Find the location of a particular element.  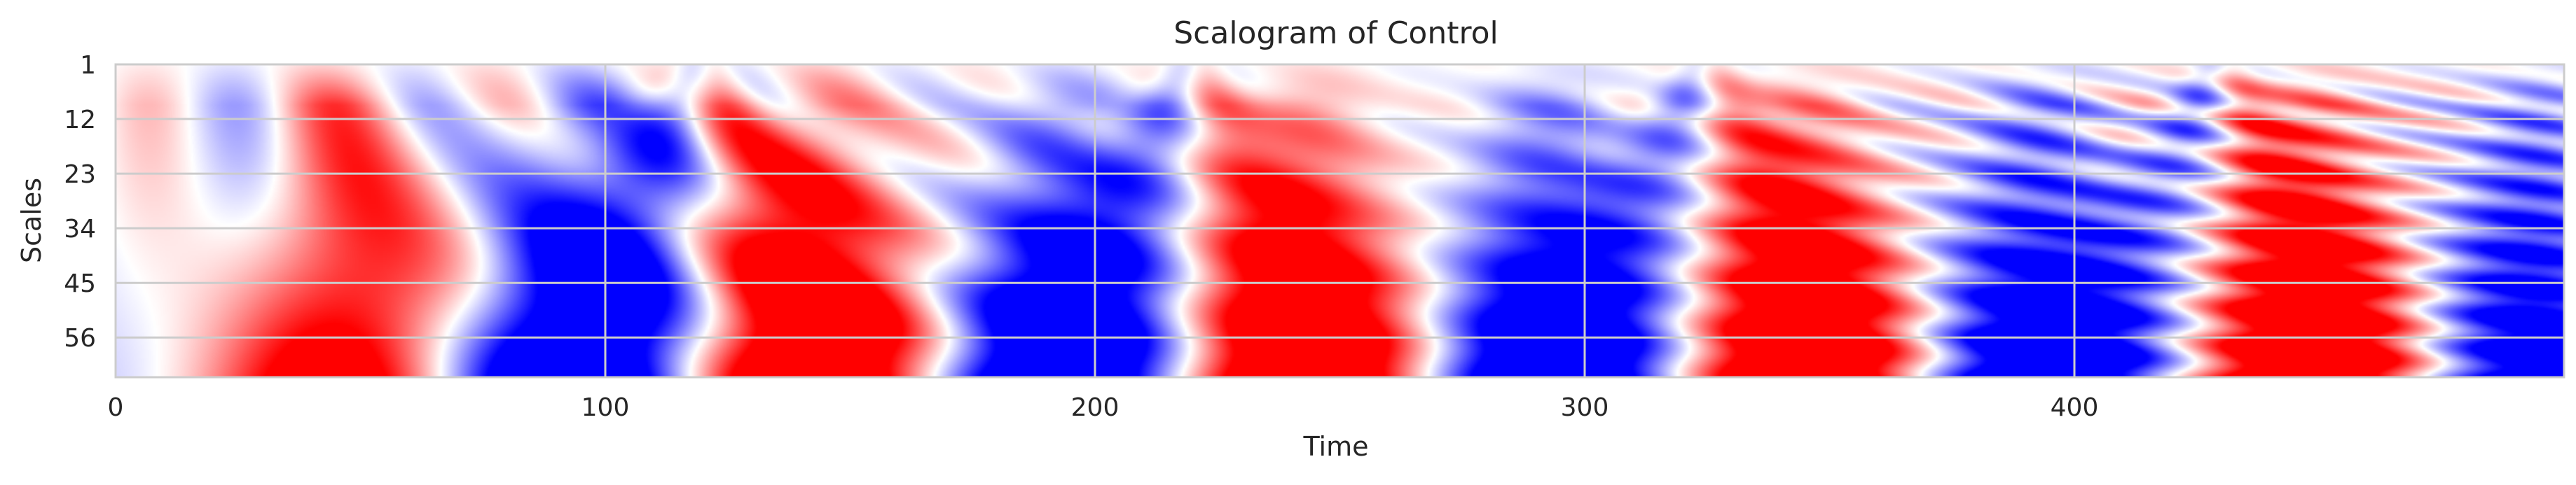

x-tick-label: 300 is located at coordinates (1585, 407).